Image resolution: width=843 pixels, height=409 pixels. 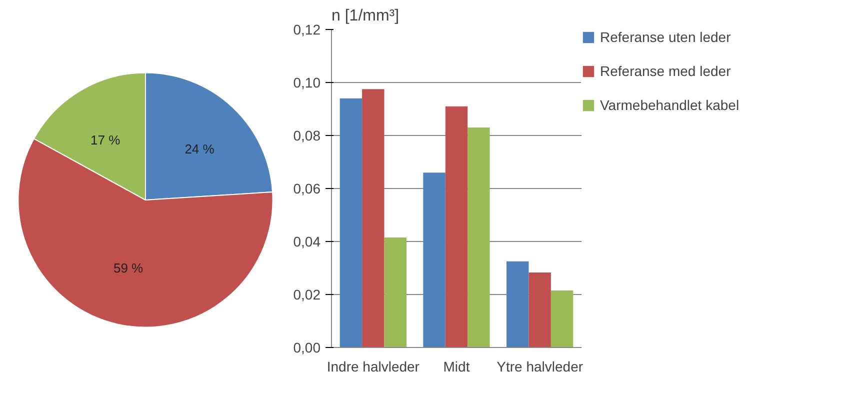 What do you see at coordinates (456, 366) in the screenshot?
I see `x-tick-label: Midt` at bounding box center [456, 366].